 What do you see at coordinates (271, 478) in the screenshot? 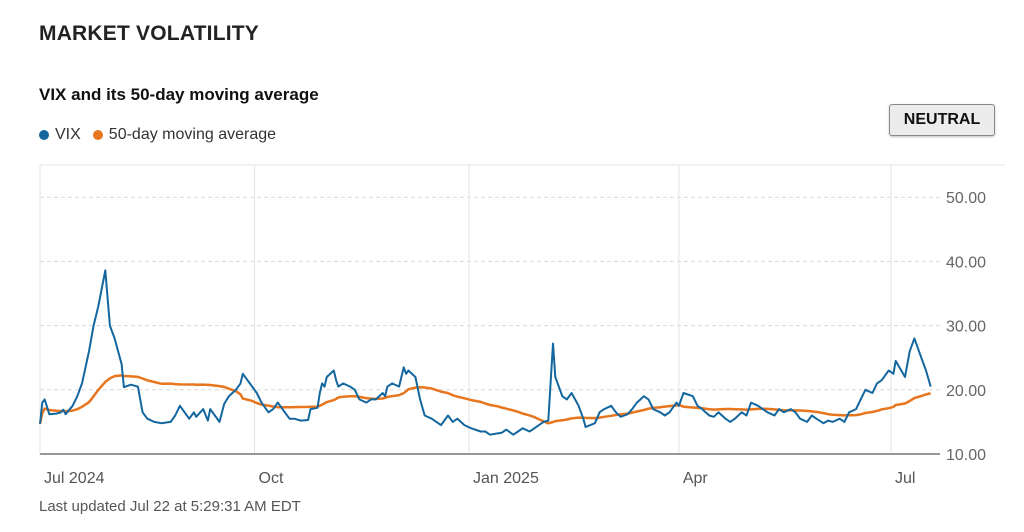
I see `x-tick-label: Oct` at bounding box center [271, 478].